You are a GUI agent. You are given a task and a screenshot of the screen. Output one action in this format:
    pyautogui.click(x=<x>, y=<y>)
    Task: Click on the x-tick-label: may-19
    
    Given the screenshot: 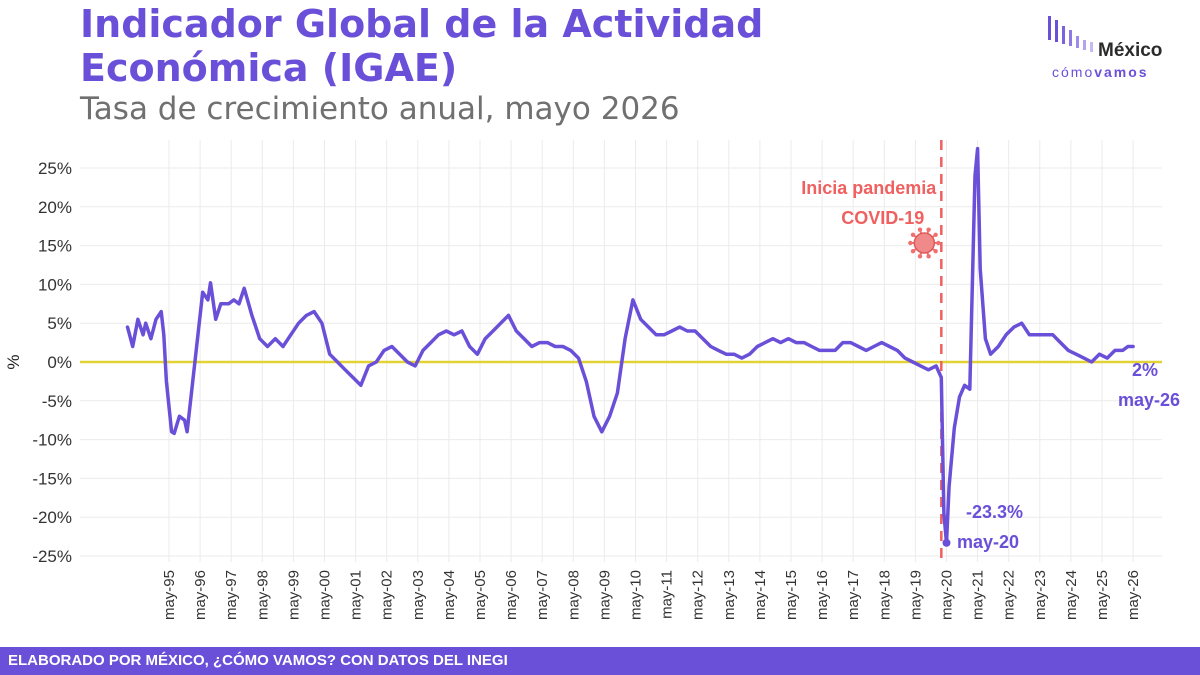 What is the action you would take?
    pyautogui.click(x=915, y=595)
    